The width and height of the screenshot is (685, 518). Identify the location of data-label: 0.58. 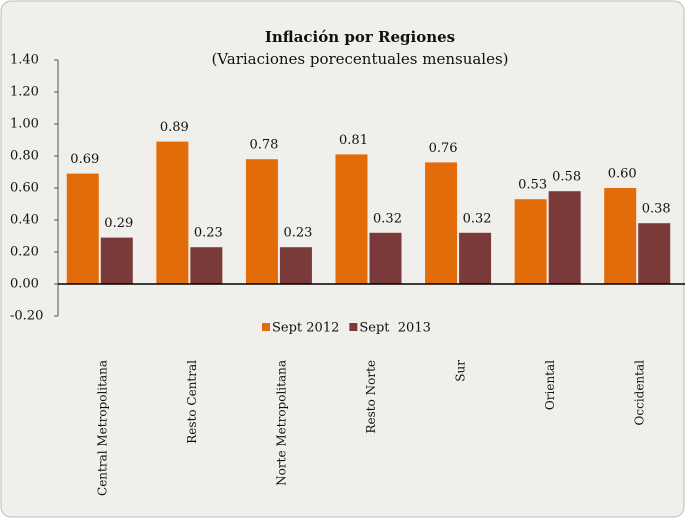
(566, 177).